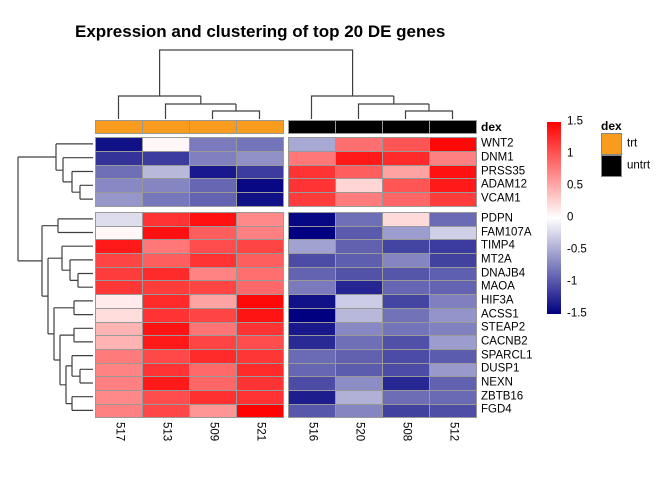 The image size is (672, 480). What do you see at coordinates (504, 341) in the screenshot?
I see `gene-label: CACNB2` at bounding box center [504, 341].